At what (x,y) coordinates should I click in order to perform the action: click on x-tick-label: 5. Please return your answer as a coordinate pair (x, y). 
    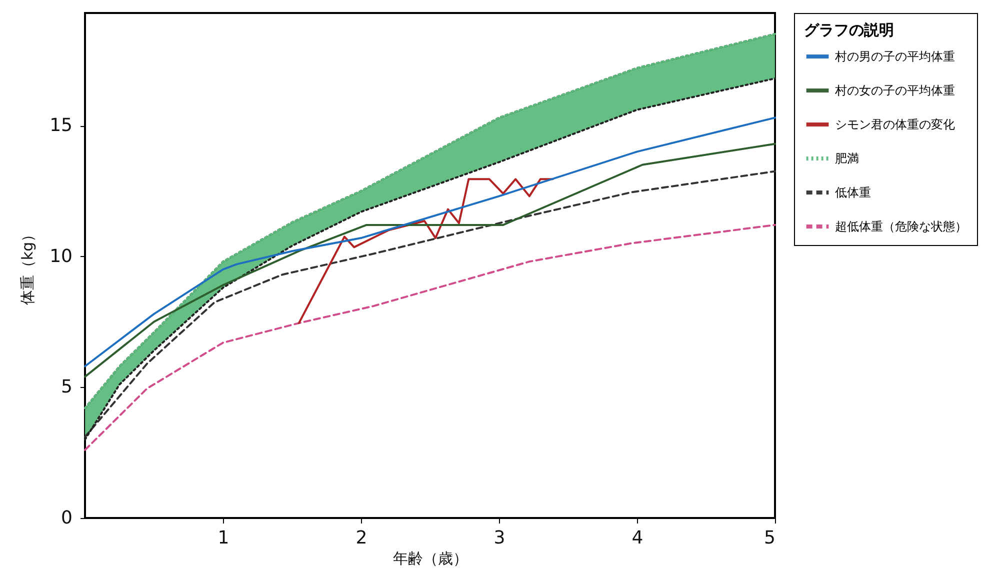
    Looking at the image, I should click on (770, 538).